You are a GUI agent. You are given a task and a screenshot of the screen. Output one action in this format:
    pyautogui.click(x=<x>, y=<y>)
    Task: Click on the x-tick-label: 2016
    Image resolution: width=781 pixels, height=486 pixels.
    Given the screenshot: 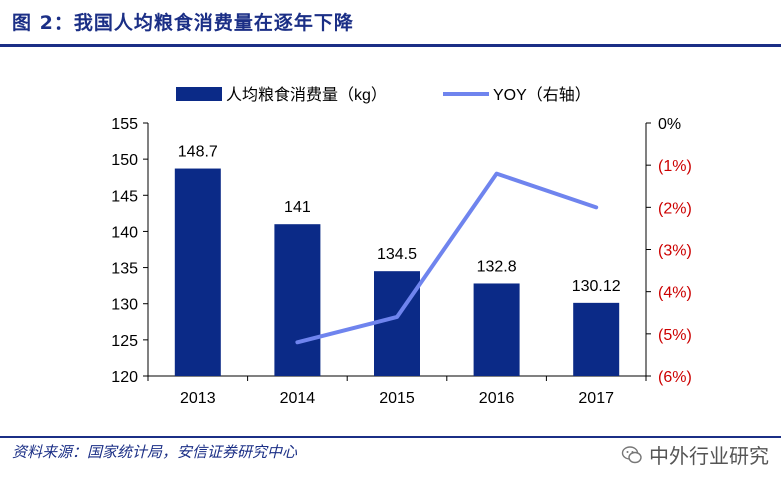 What is the action you would take?
    pyautogui.click(x=497, y=398)
    